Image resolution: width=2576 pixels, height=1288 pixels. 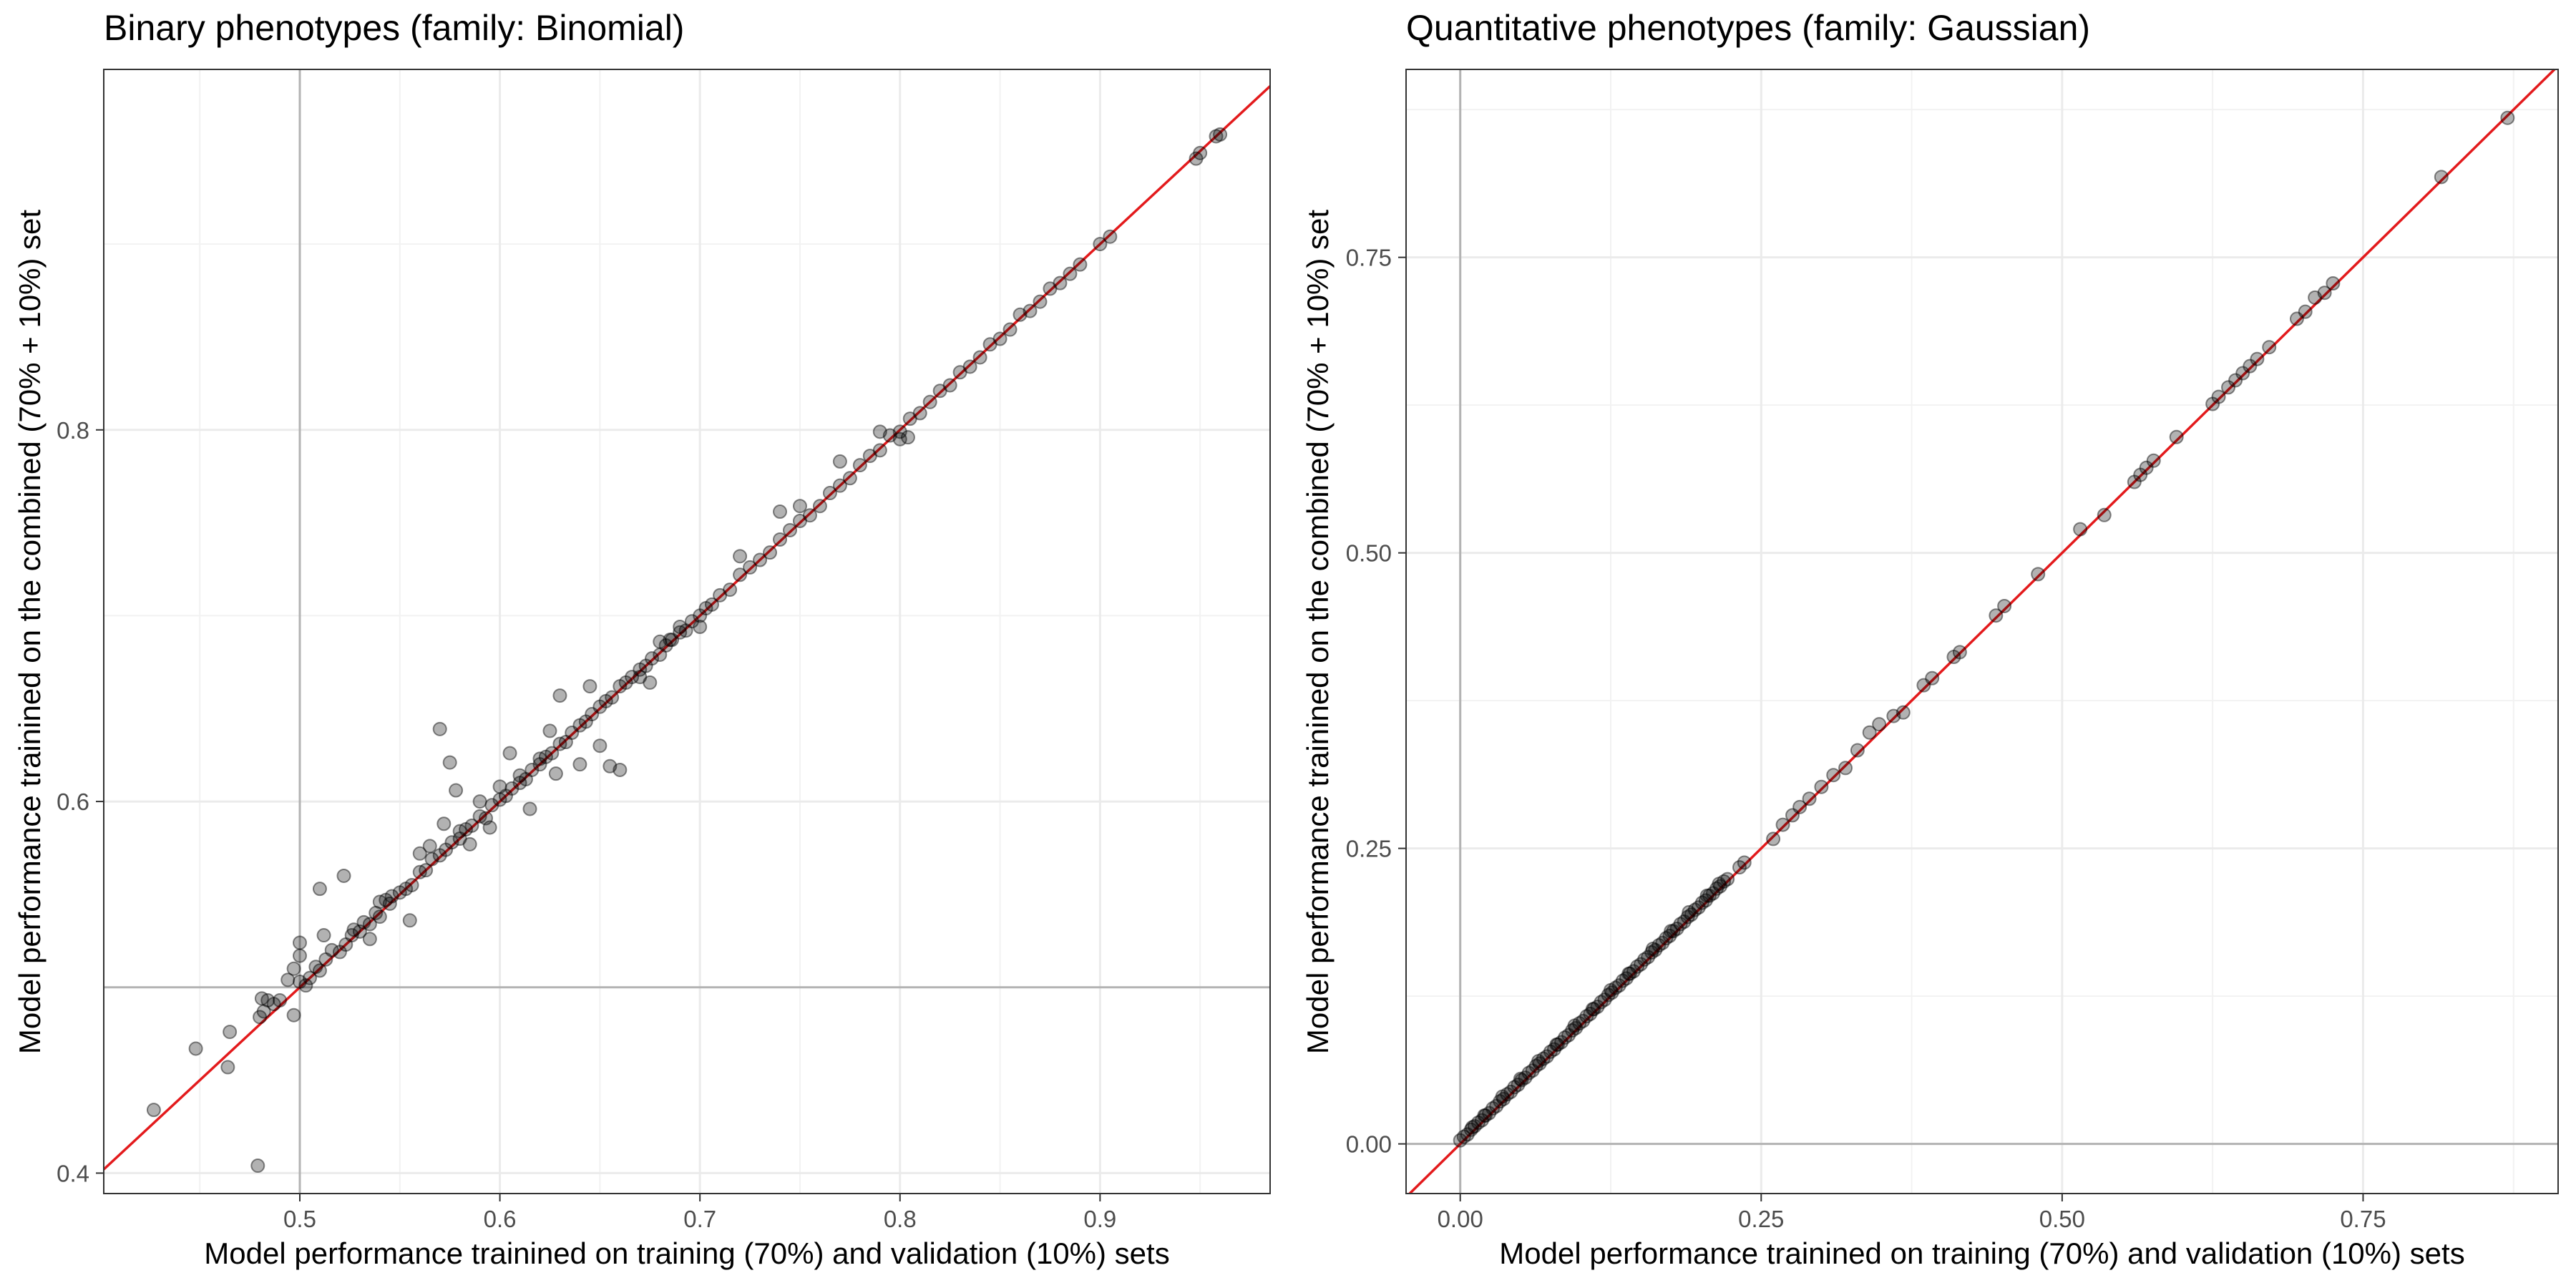 I want to click on y-axis: 0.4 0.6 0.8, so click(x=80, y=801).